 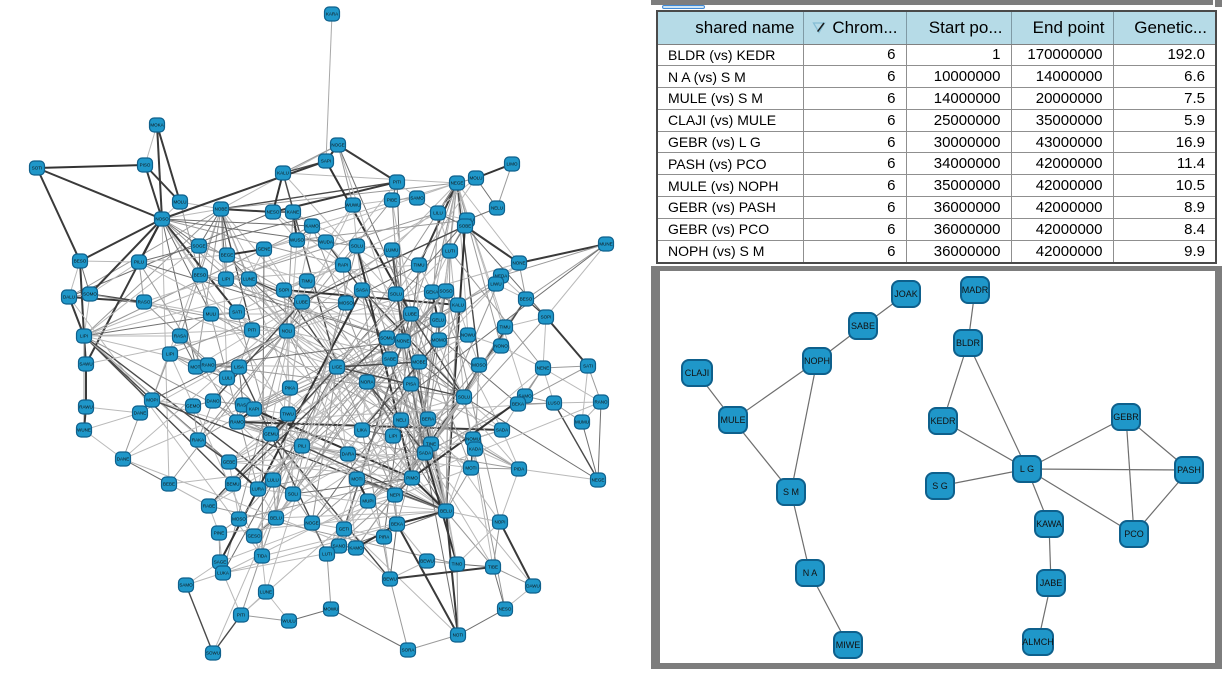 What do you see at coordinates (297, 240) in the screenshot?
I see `svg-text: WUSO` at bounding box center [297, 240].